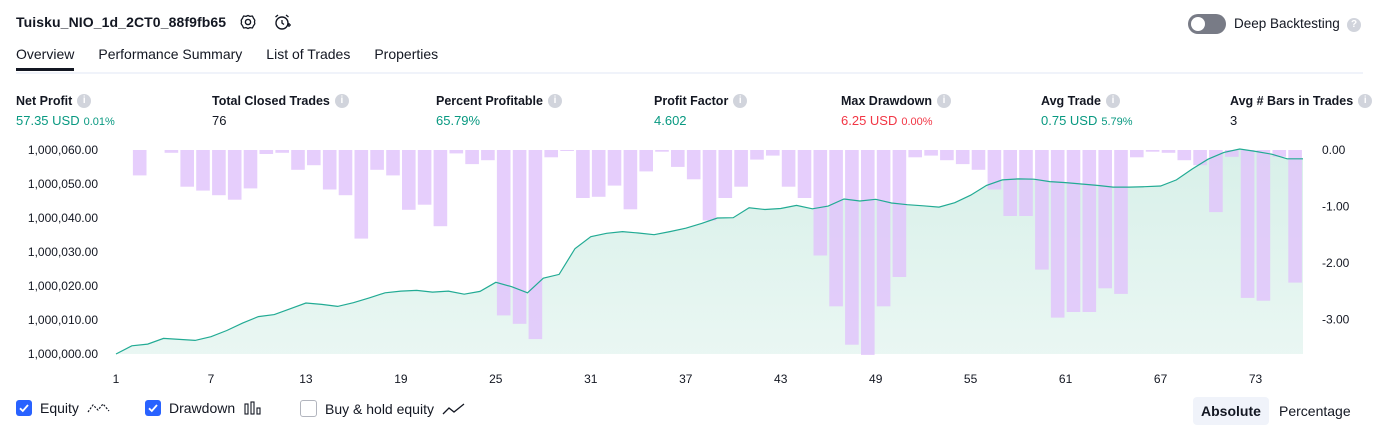  Describe the element at coordinates (1336, 263) in the screenshot. I see `y-right-tick-label: -2.00` at that location.